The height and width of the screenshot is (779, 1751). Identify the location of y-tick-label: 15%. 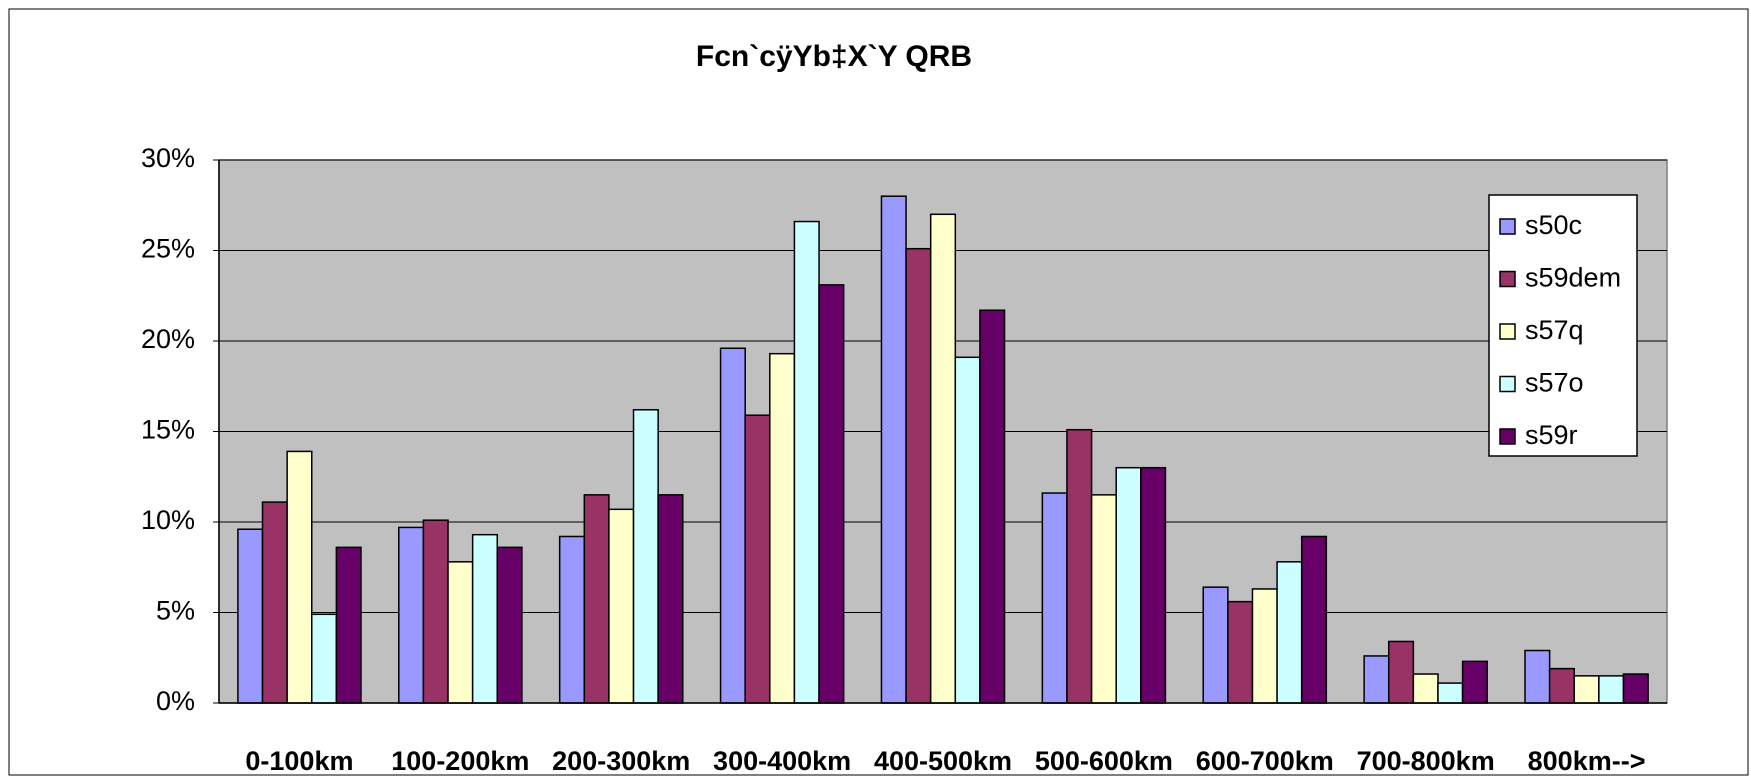
(168, 430).